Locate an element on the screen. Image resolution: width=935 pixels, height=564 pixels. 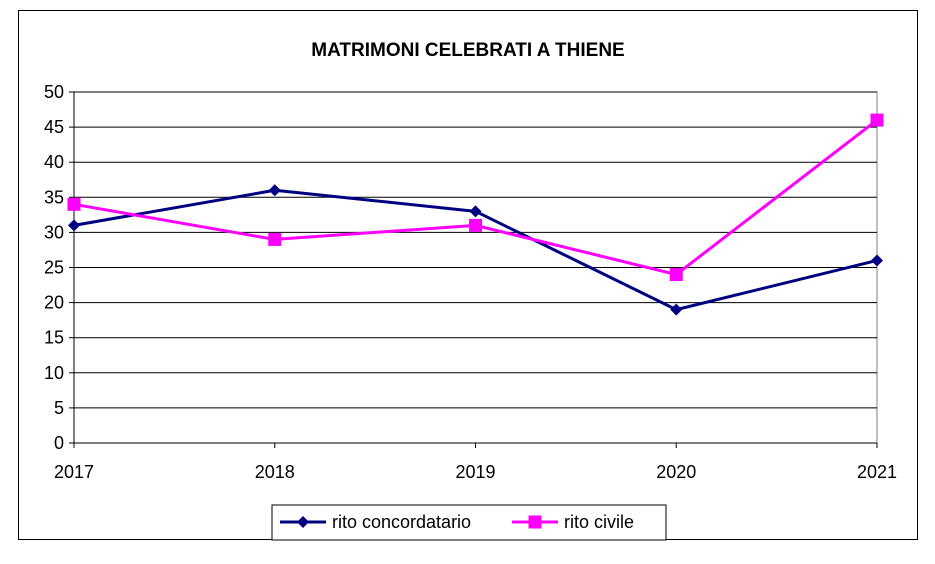
x-tick-label: 2020 is located at coordinates (676, 472).